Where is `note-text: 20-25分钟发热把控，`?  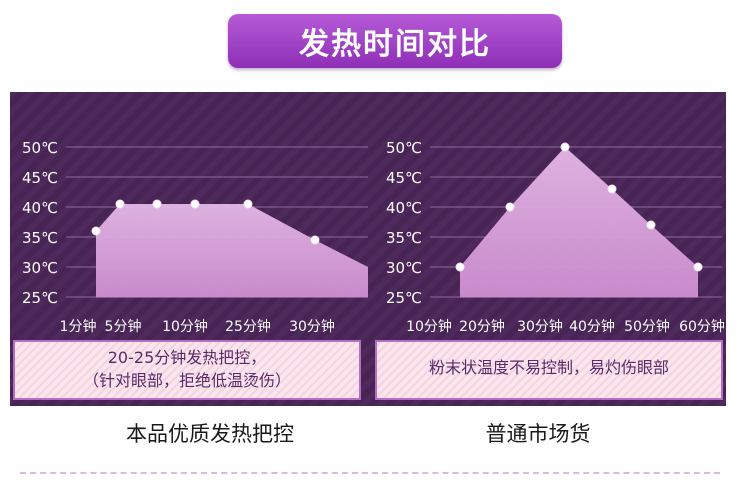 note-text: 20-25分钟发热把控， is located at coordinates (187, 357).